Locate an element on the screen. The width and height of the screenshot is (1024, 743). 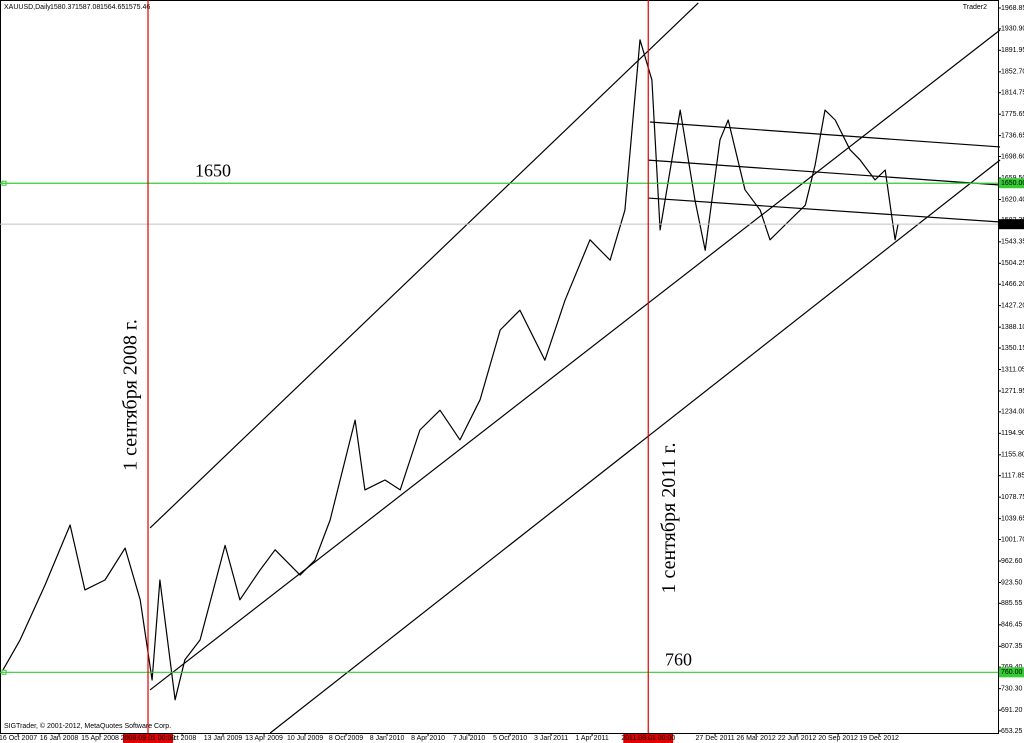
y-tick-label: 1891.95 is located at coordinates (1012, 50).